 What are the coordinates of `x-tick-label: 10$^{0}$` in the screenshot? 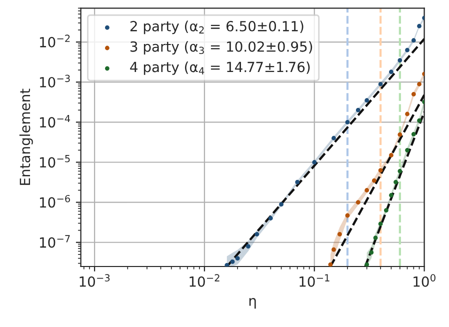 It's located at (425, 280).